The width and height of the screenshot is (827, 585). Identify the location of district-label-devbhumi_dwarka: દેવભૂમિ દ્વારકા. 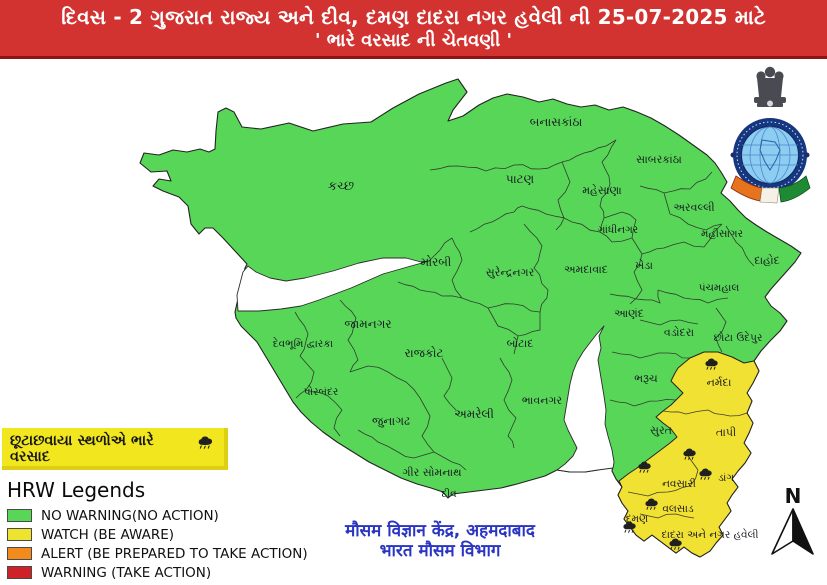
(303, 343).